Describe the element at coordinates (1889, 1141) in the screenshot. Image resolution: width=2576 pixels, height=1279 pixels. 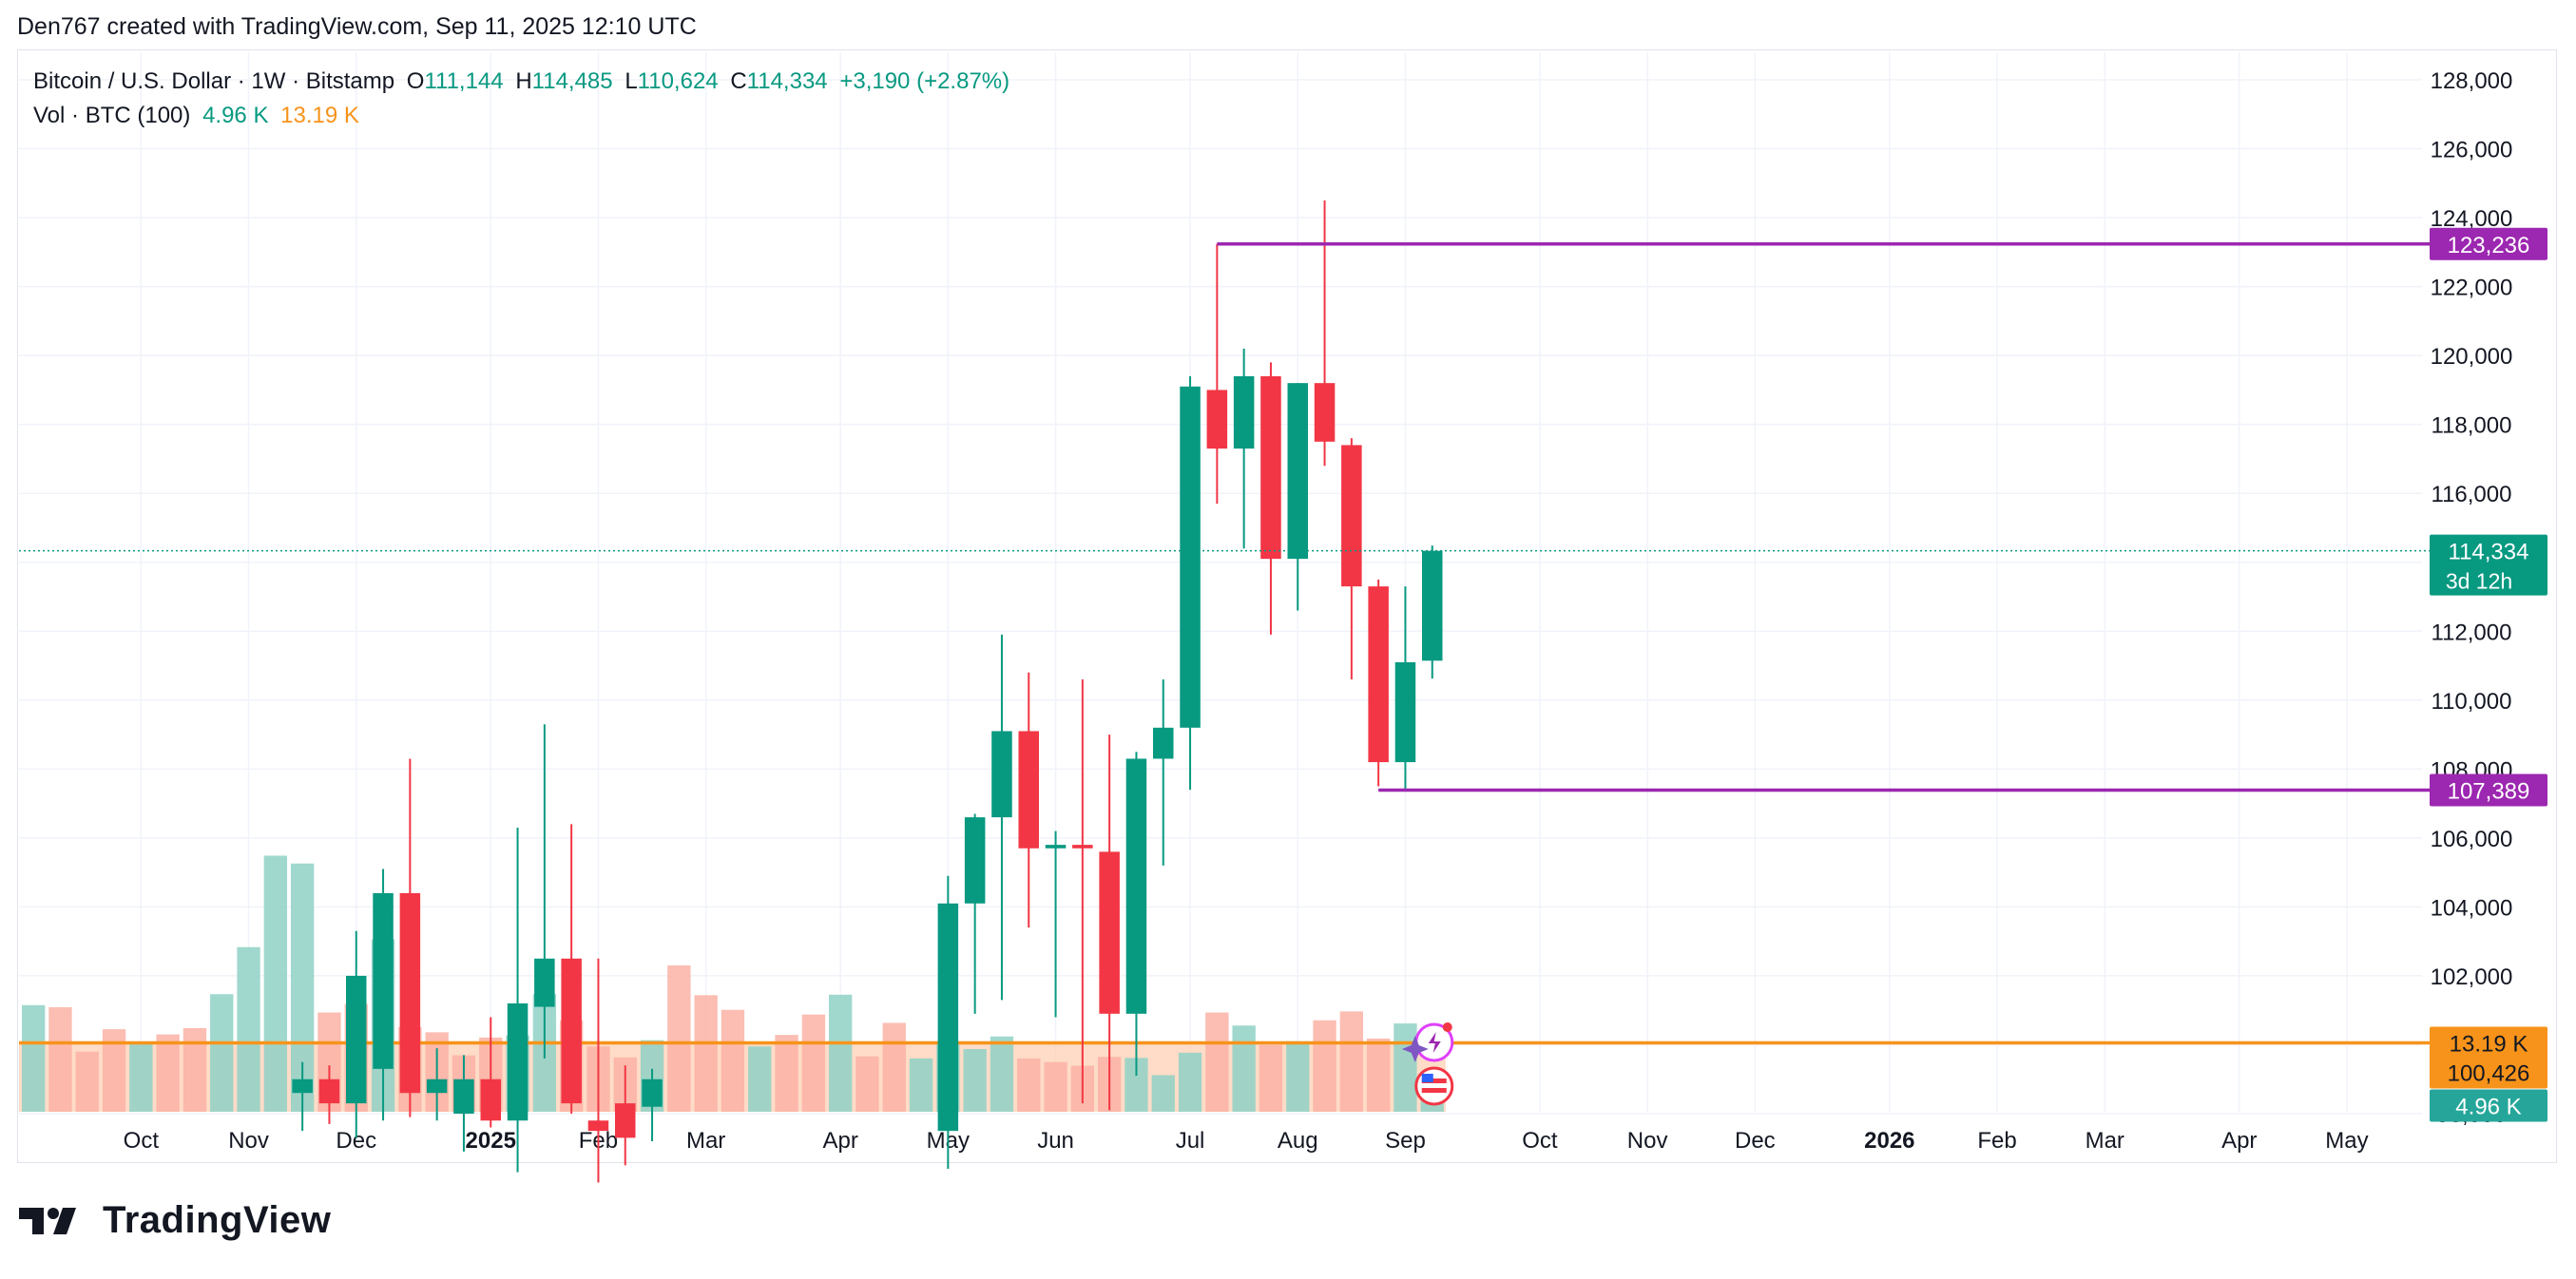
I see `x-tick-label: 2026` at that location.